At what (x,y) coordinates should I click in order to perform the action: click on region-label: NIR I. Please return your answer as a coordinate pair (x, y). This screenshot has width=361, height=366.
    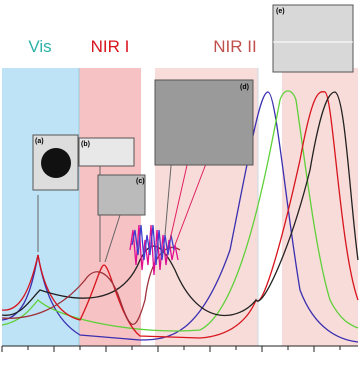
    Looking at the image, I should click on (110, 46).